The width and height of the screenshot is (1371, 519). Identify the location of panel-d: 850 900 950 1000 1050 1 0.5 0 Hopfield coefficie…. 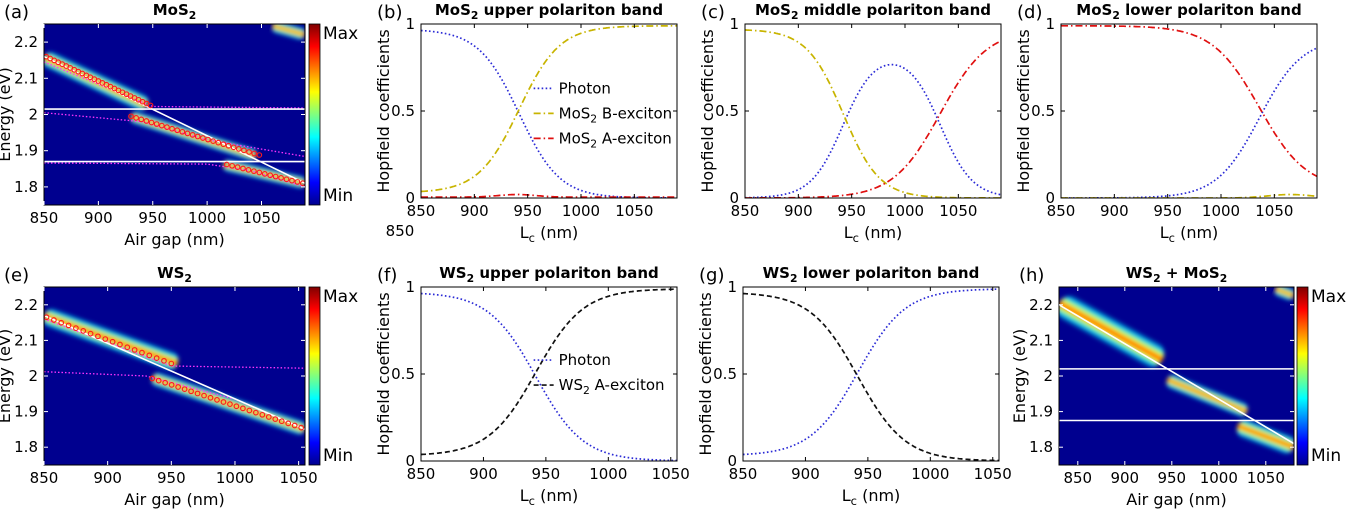
(1166, 123).